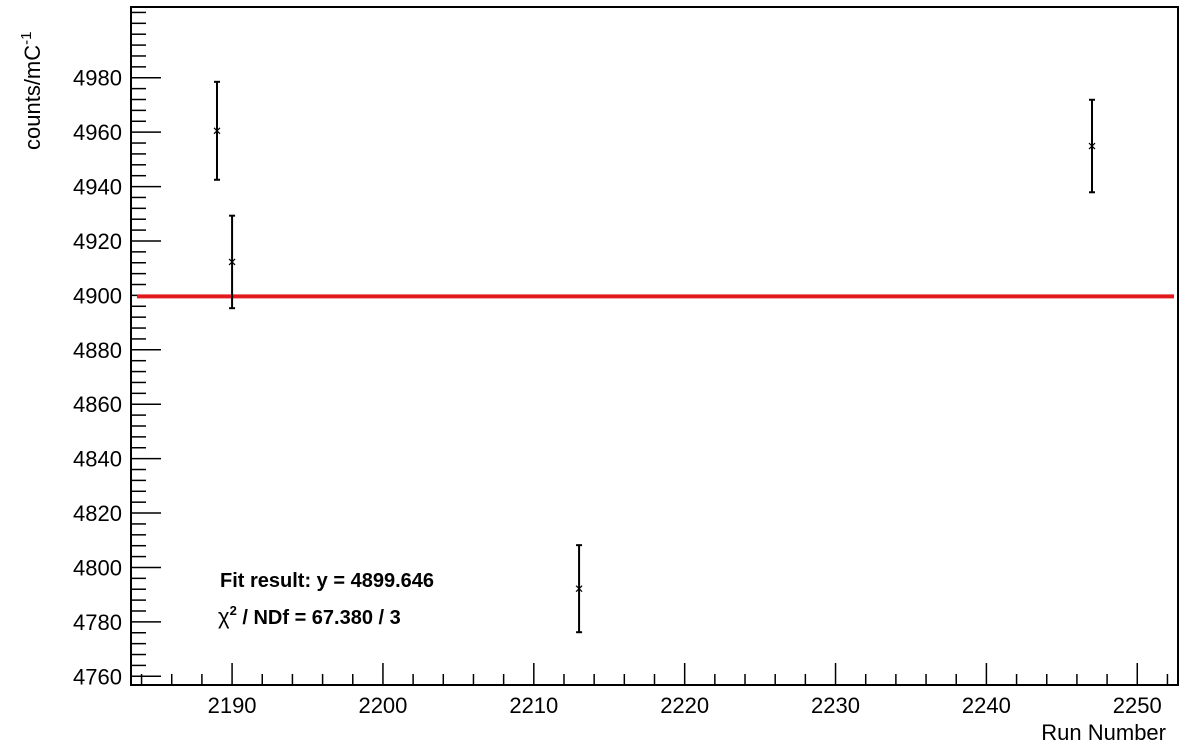 The image size is (1183, 748). I want to click on chi2-rest: / NDf = 67.380 / 3, so click(319, 618).